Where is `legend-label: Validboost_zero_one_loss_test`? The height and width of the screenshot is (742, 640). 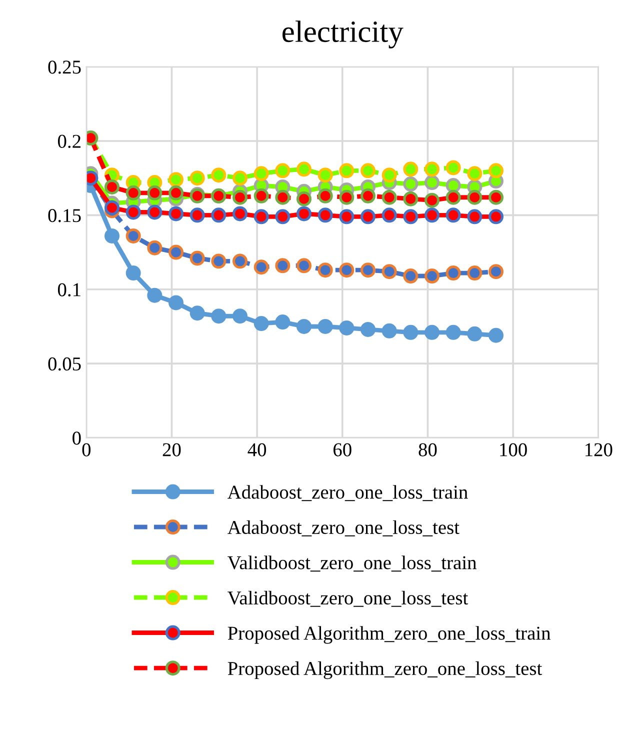
legend-label: Validboost_zero_one_loss_test is located at coordinates (348, 598).